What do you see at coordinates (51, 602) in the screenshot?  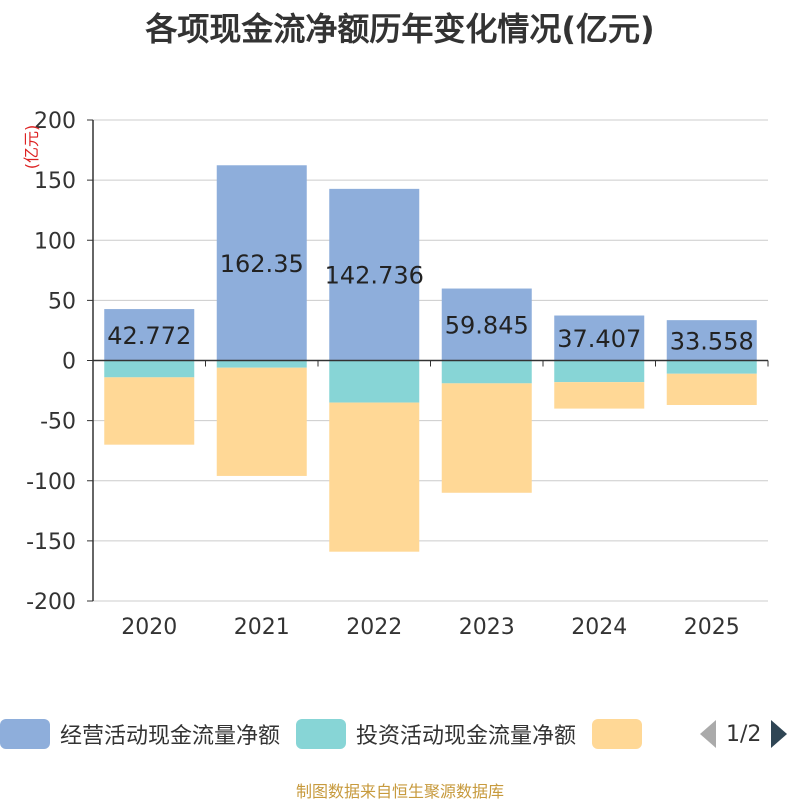 I see `y-tick-label: -200` at bounding box center [51, 602].